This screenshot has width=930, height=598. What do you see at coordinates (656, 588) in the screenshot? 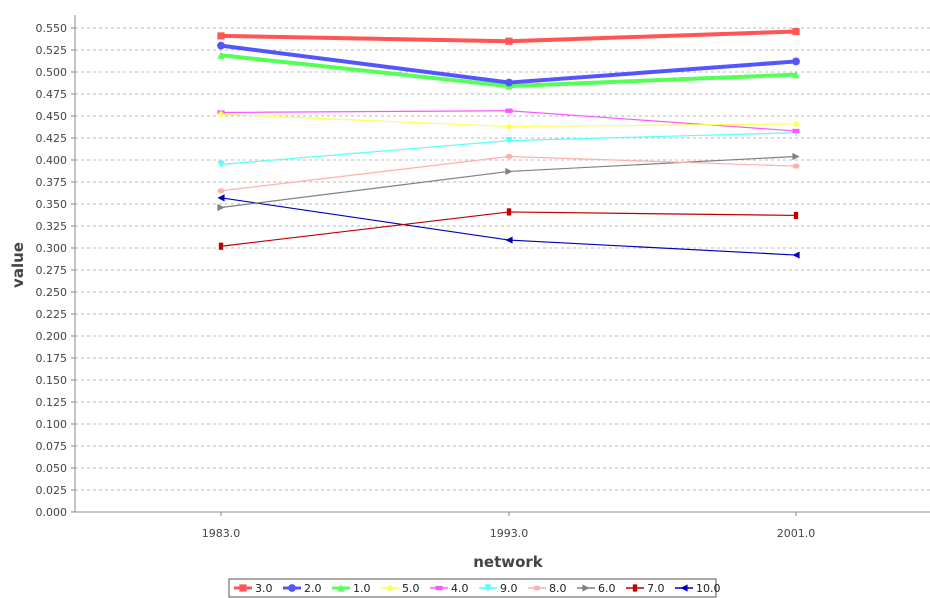
I see `legend-label: 7.0` at bounding box center [656, 588].